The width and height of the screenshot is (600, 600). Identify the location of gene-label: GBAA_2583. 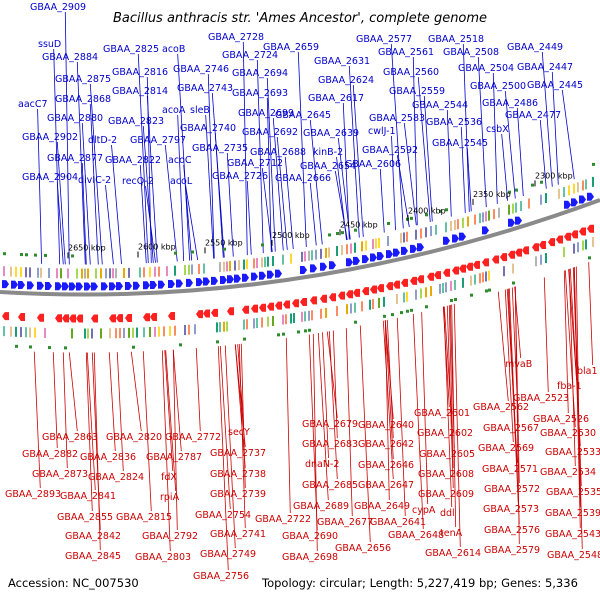
(397, 118).